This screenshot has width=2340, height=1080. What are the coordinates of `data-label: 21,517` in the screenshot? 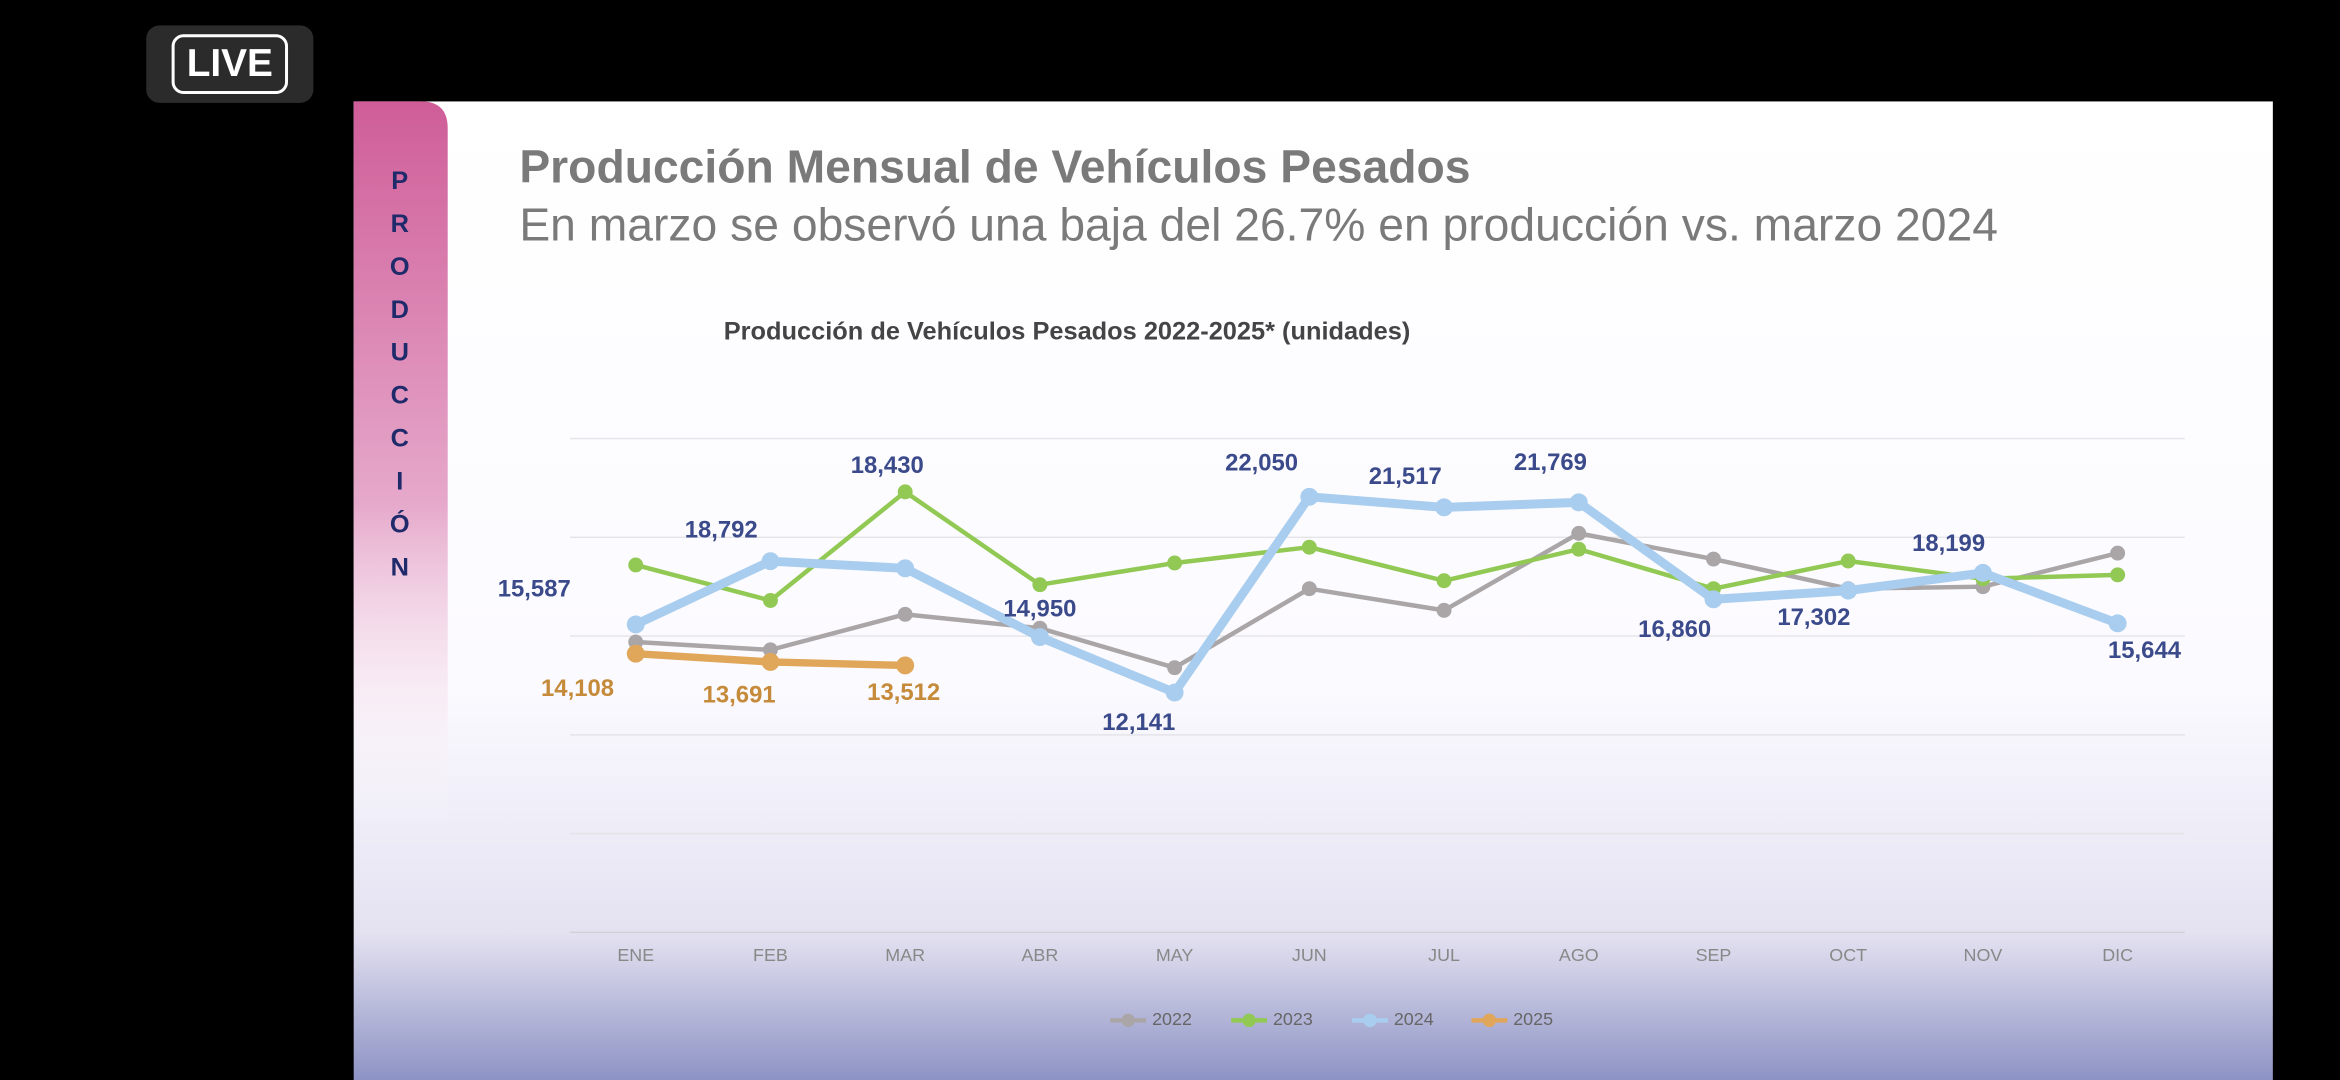 It's located at (1405, 476).